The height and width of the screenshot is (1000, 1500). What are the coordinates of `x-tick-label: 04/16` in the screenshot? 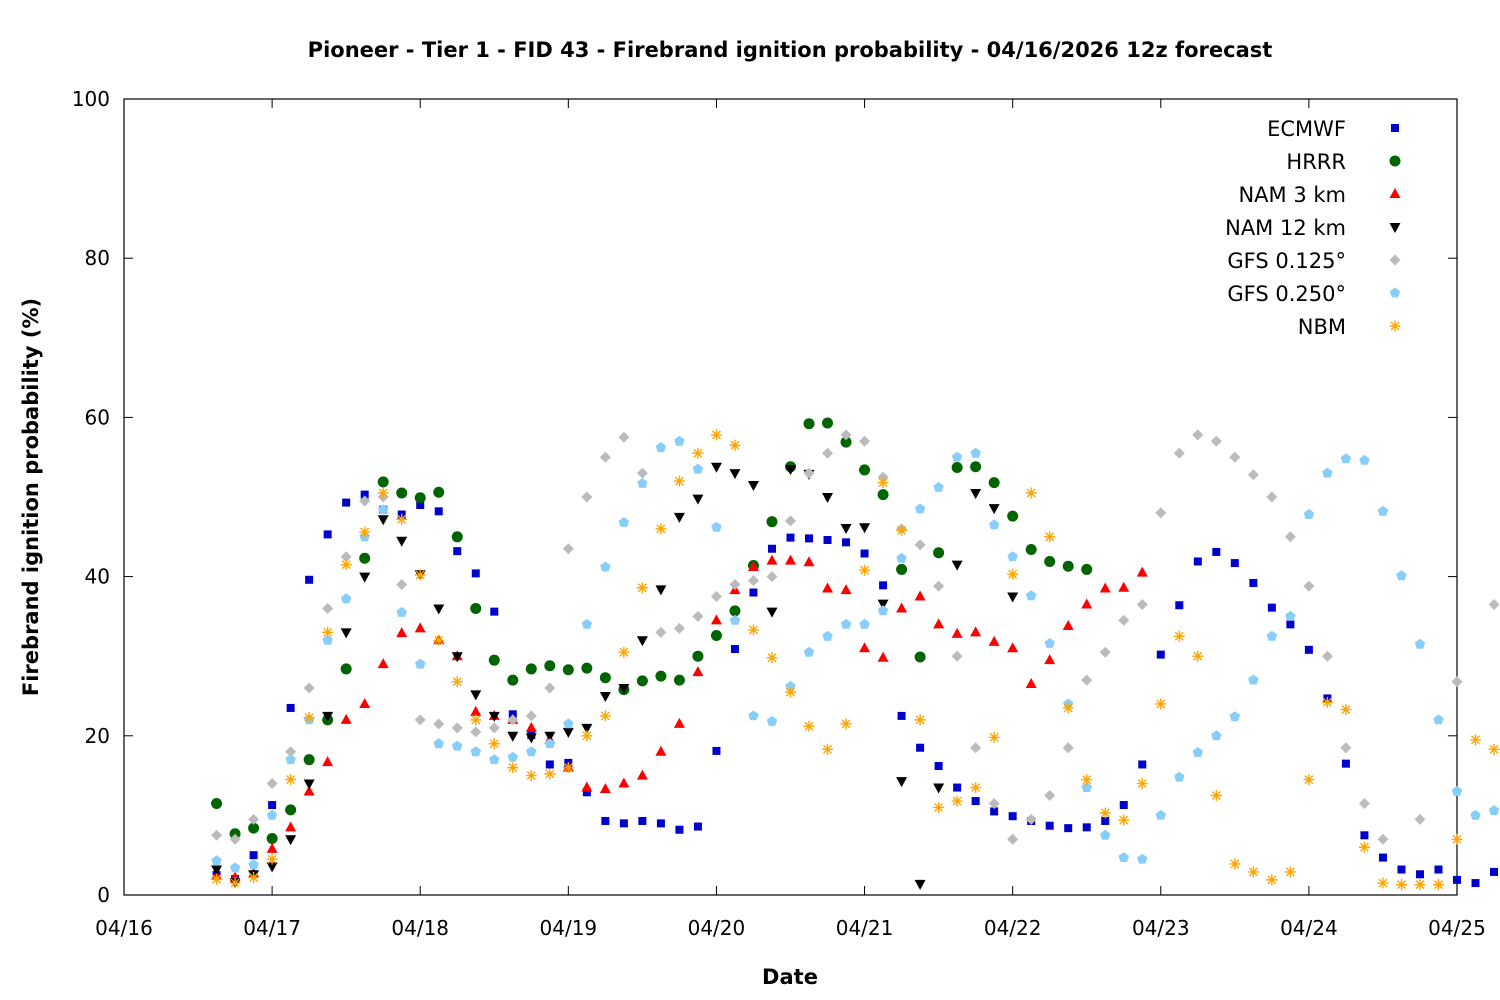 It's located at (124, 928).